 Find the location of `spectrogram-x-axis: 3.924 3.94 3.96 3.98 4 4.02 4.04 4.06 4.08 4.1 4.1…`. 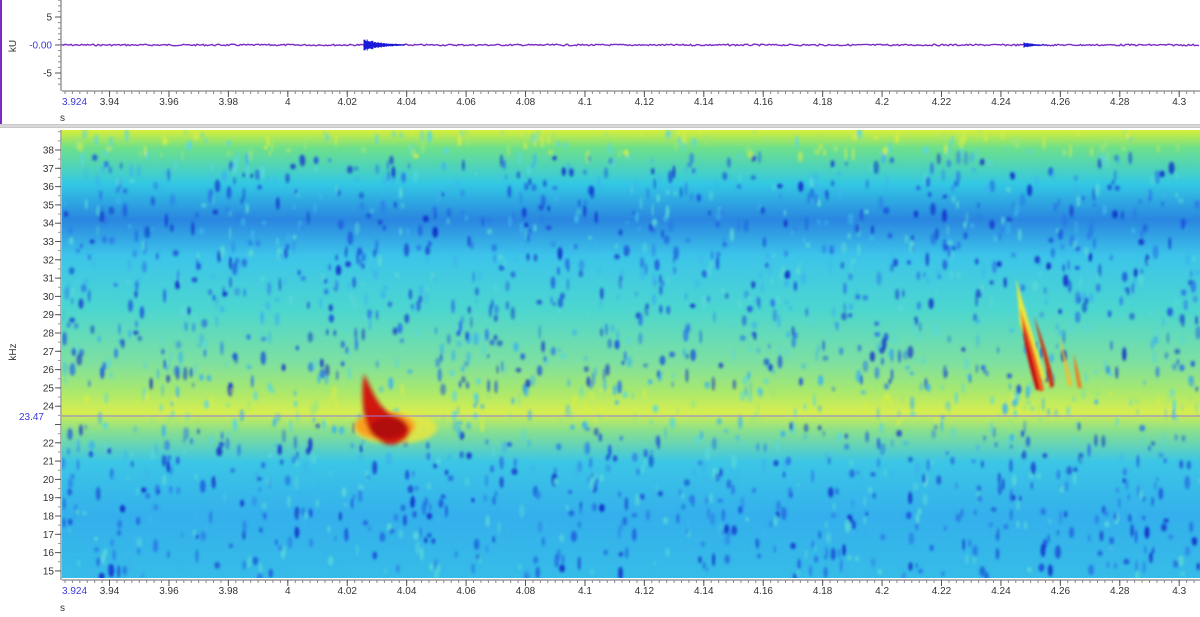

spectrogram-x-axis: 3.924 3.94 3.96 3.98 4 4.02 4.04 4.06 4.08 4.1 4.1… is located at coordinates (631, 588).